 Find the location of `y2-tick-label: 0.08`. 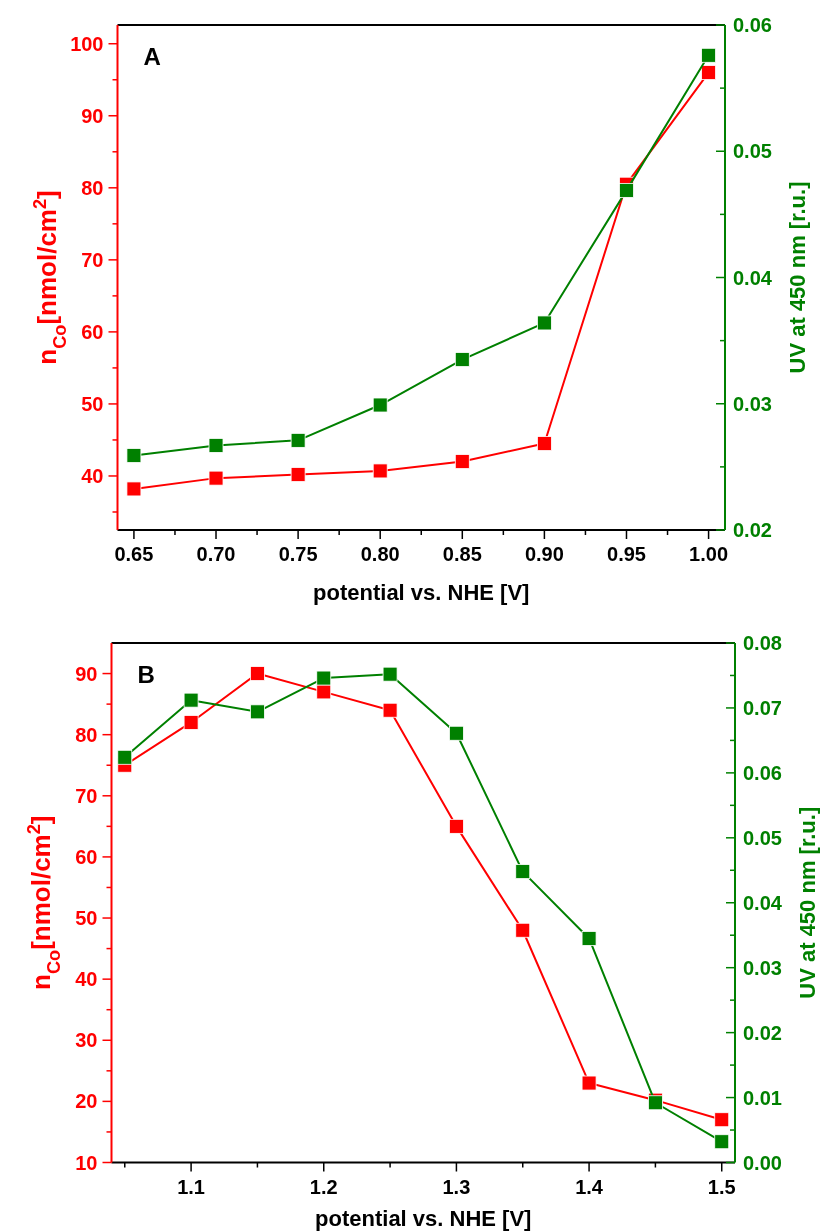

y2-tick-label: 0.08 is located at coordinates (762, 643).